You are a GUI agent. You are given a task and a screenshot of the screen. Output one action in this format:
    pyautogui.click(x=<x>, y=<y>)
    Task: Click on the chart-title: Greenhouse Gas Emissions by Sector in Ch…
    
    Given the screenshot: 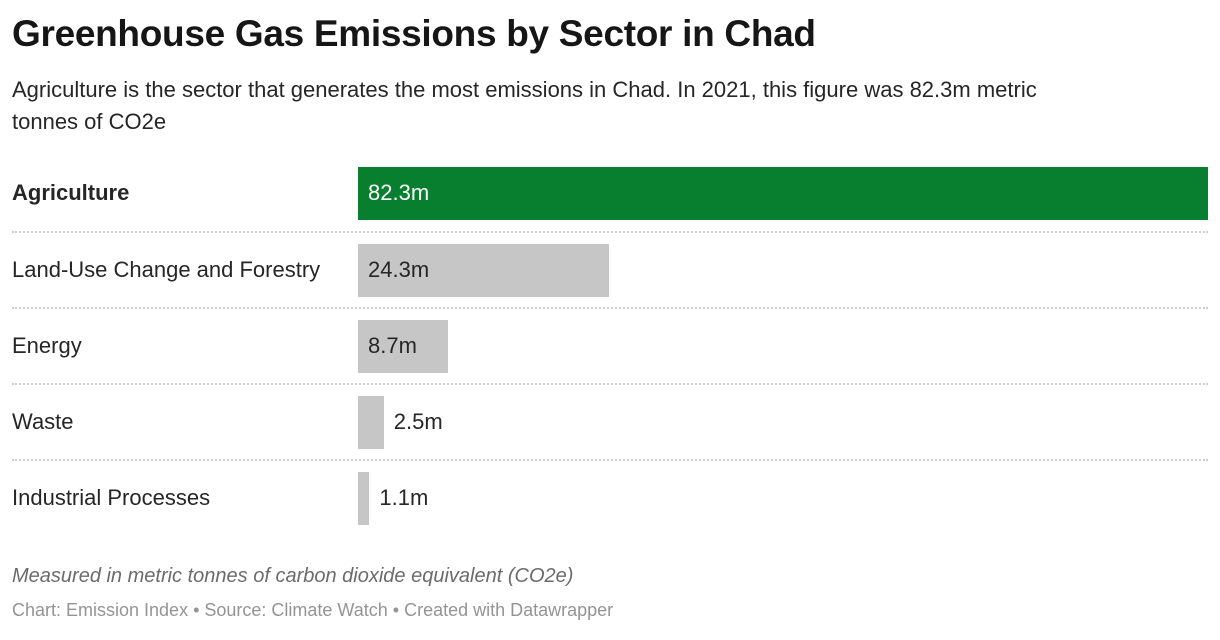 What is the action you would take?
    pyautogui.click(x=414, y=33)
    